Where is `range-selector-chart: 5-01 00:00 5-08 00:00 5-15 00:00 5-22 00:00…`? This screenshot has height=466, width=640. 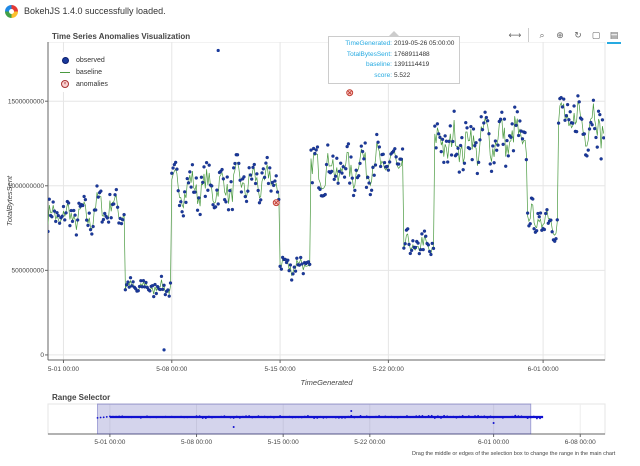
range-selector-chart: 5-01 00:00 5-08 00:00 5-15 00:00 5-22 00:00… is located at coordinates (320, 427).